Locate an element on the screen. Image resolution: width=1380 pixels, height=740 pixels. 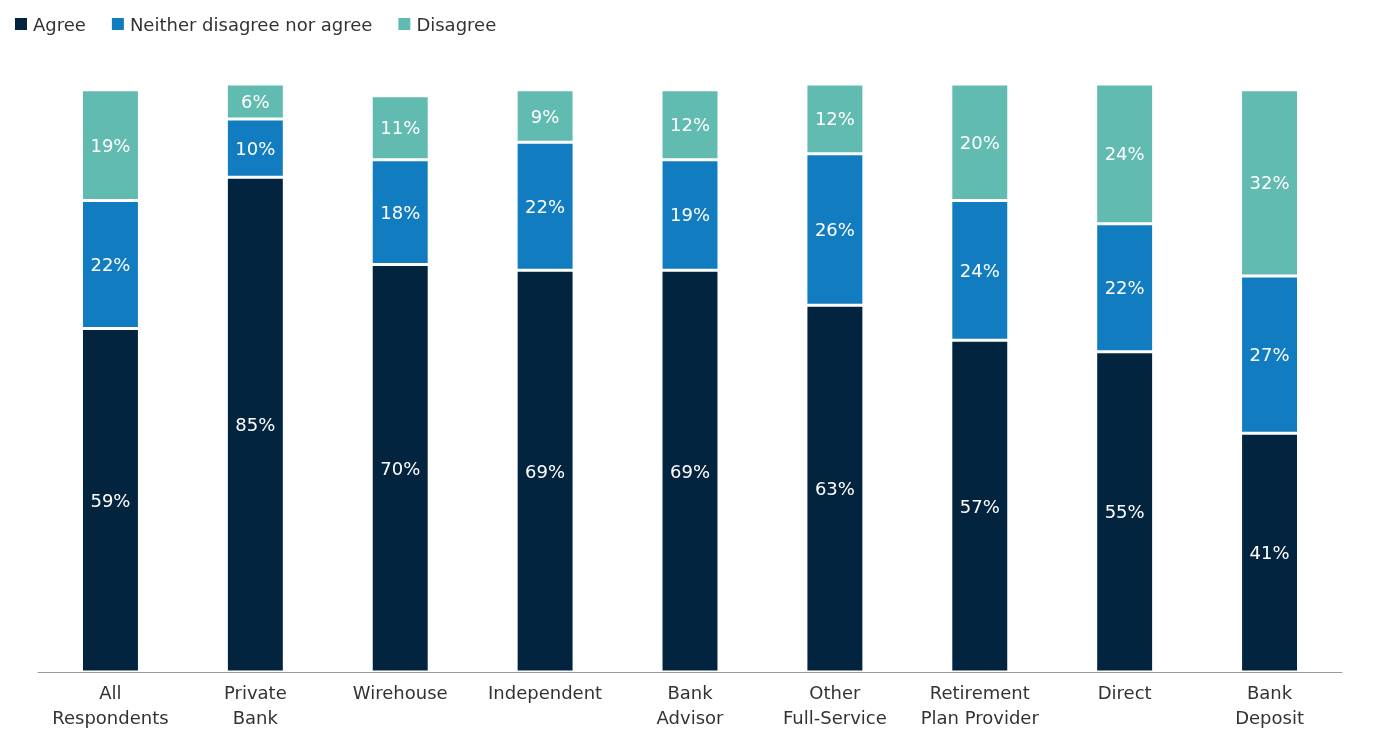
data-label: 32% is located at coordinates (1269, 183).